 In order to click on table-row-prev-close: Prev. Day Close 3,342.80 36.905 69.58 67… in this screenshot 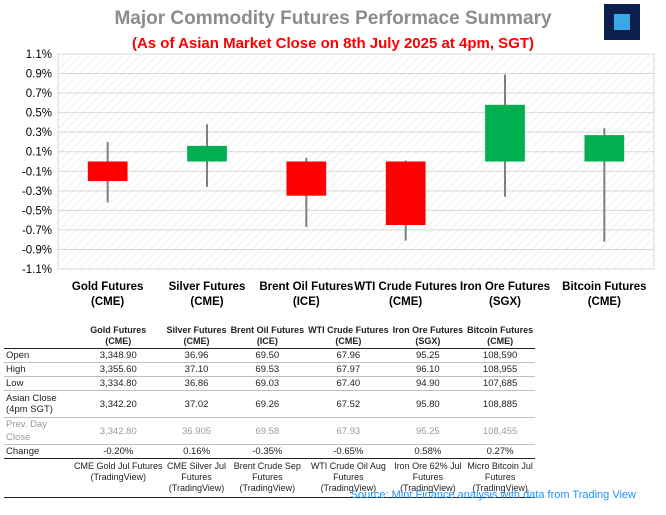, I will do `click(270, 431)`.